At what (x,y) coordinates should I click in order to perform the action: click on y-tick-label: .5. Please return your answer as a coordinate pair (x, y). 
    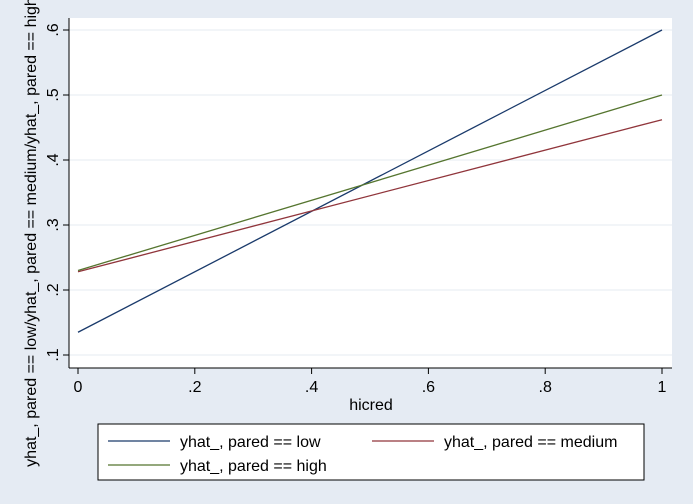
    Looking at the image, I should click on (53, 94).